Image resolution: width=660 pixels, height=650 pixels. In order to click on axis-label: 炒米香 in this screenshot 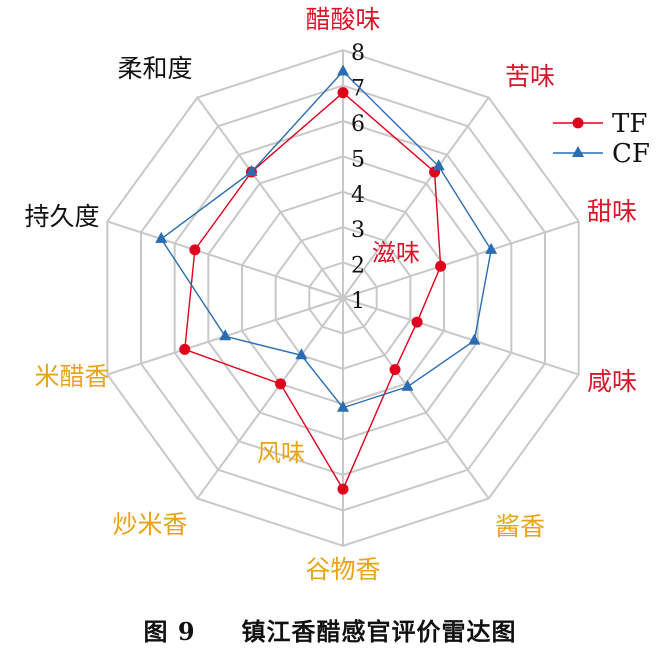, I will do `click(149, 524)`.